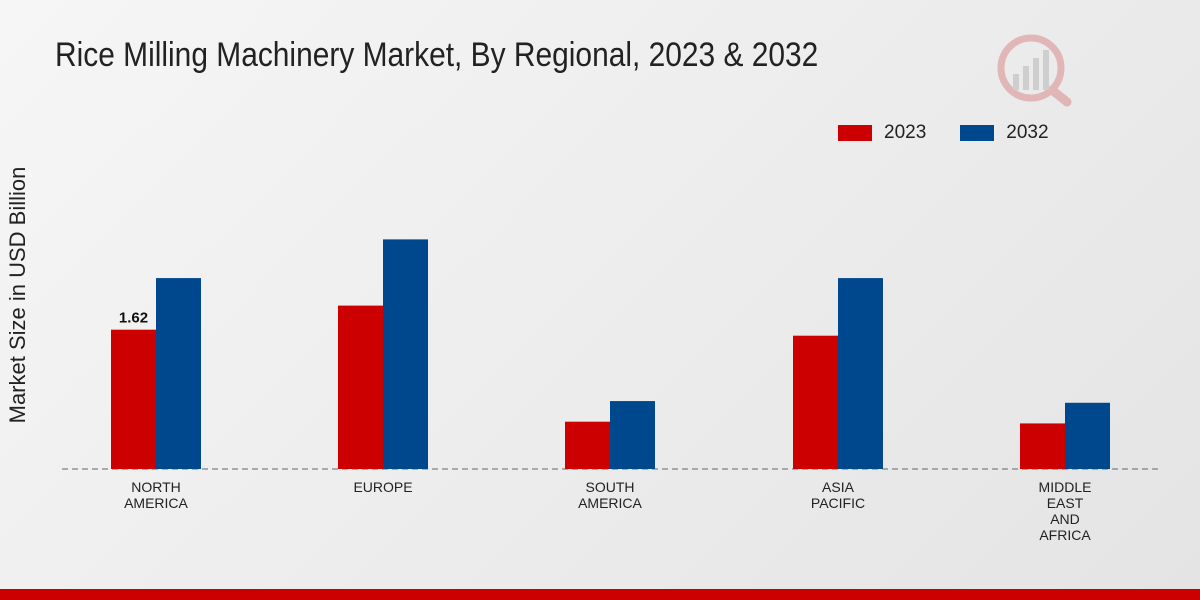 The width and height of the screenshot is (1200, 600). I want to click on x-tick-label-asia-pacific: ASIA PACIFIC, so click(838, 495).